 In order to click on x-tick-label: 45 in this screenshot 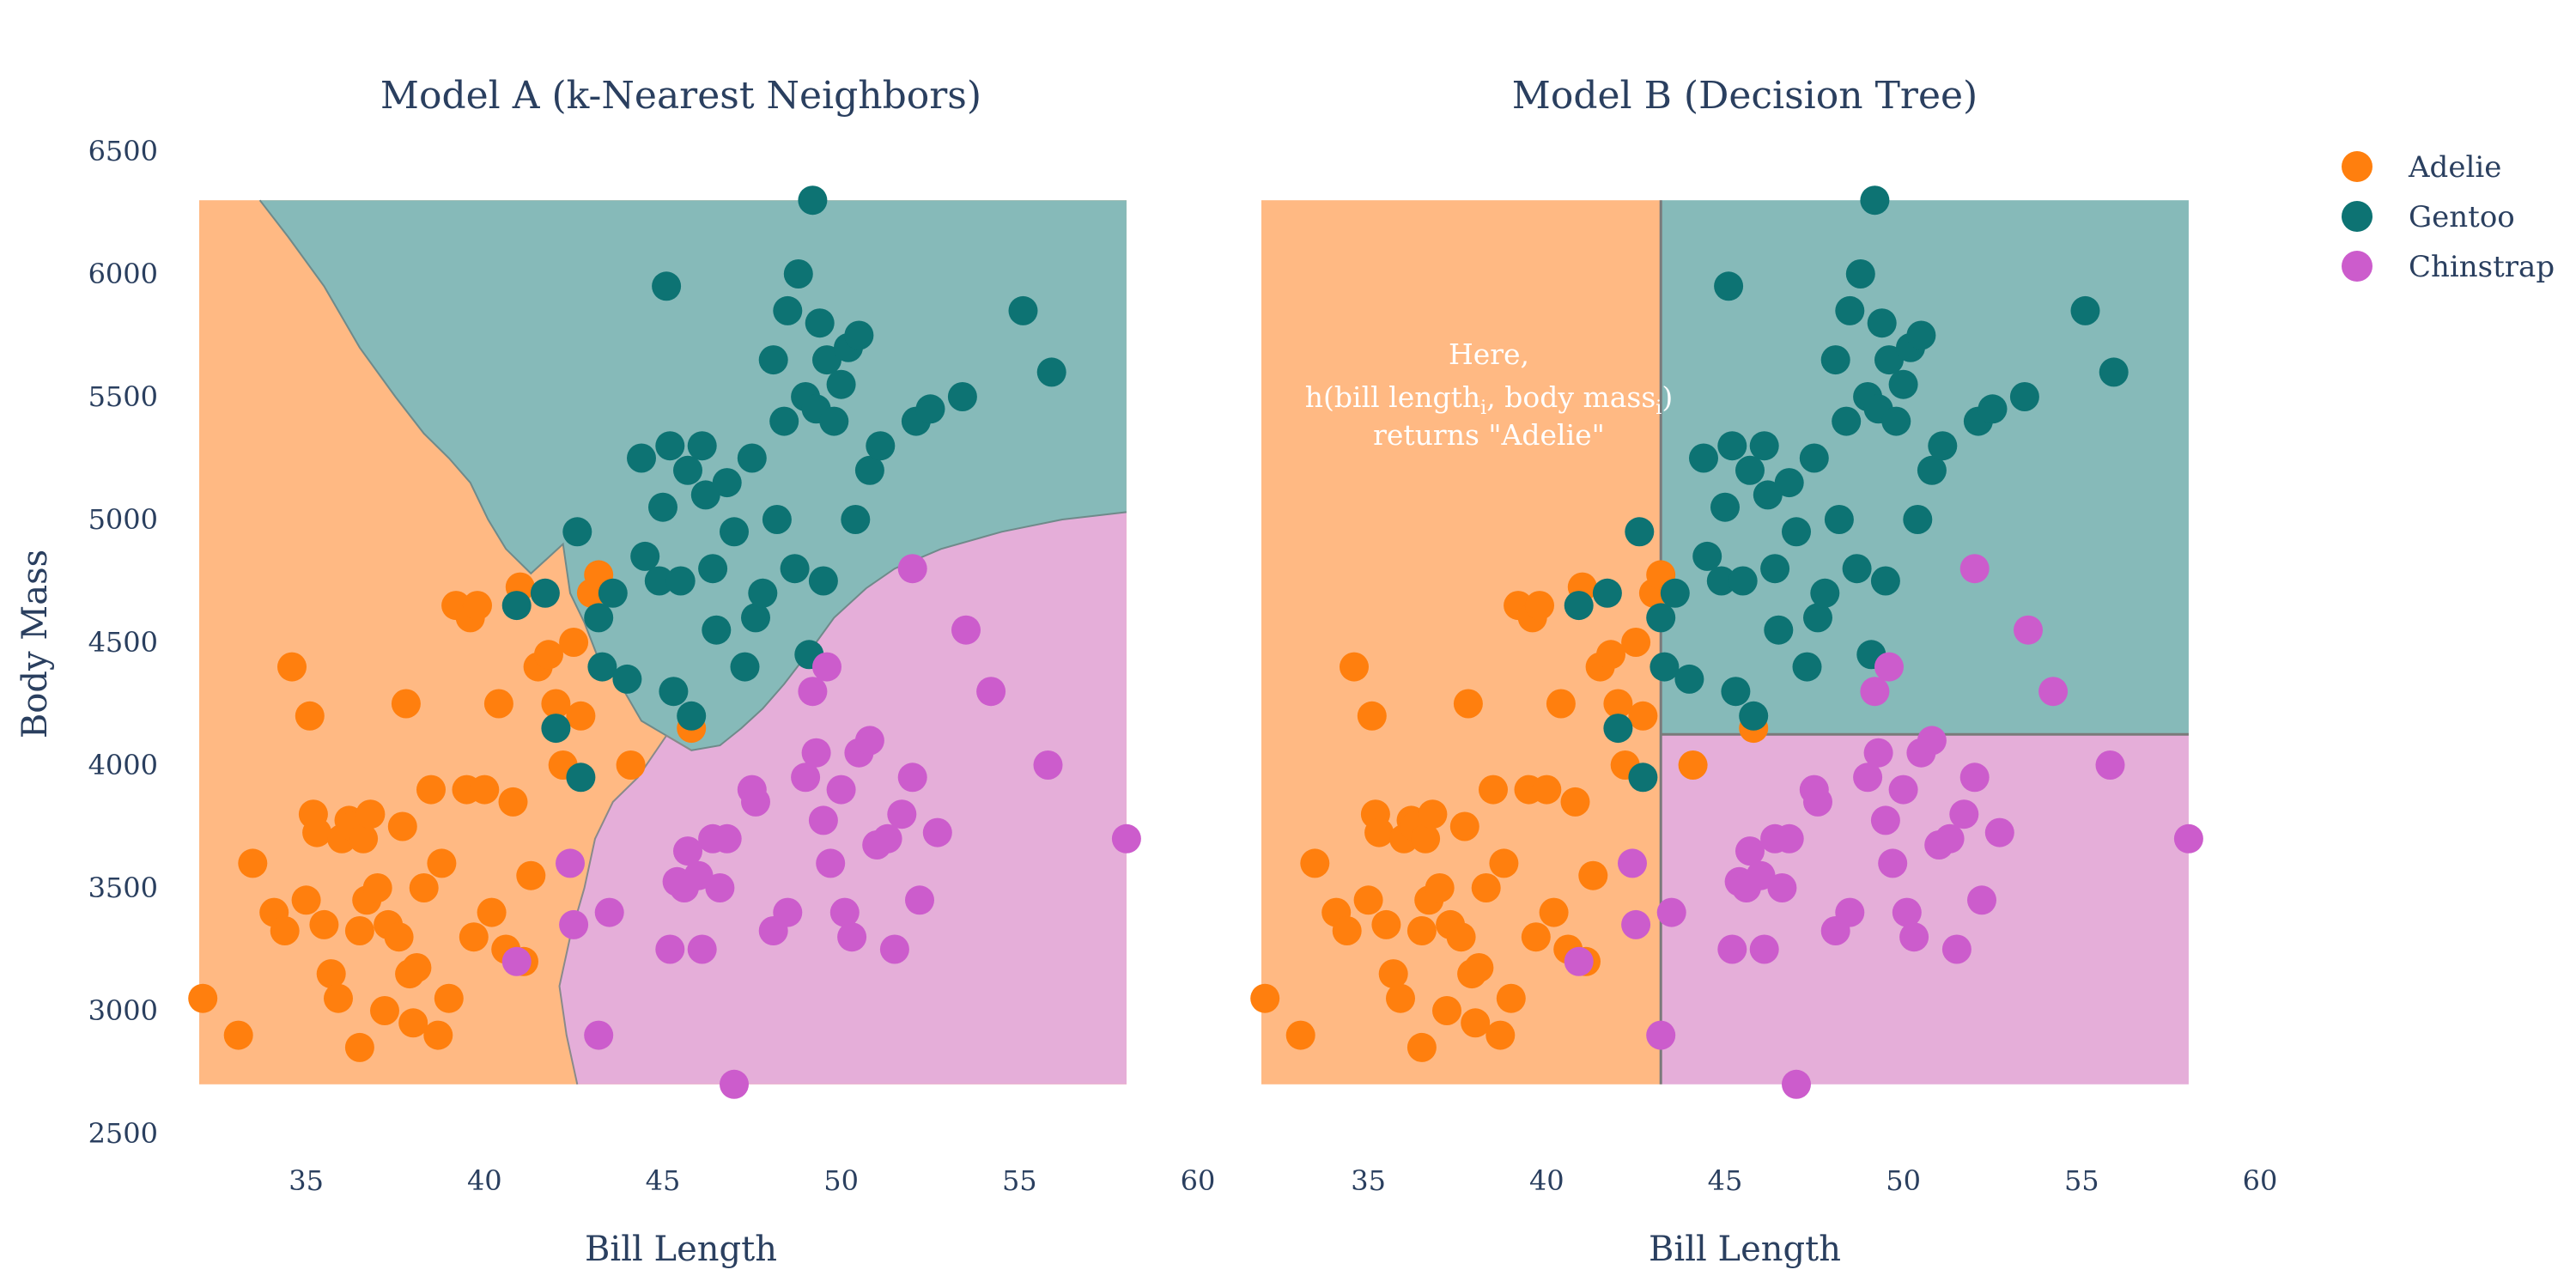, I will do `click(663, 1180)`.